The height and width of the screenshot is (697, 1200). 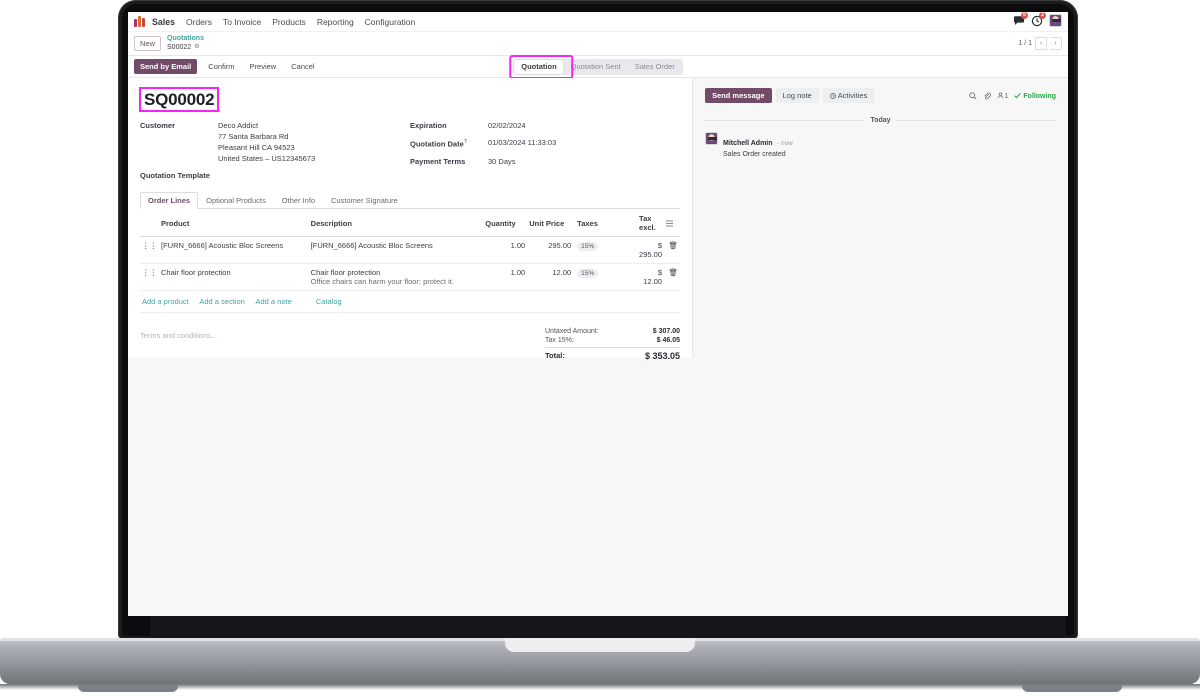 What do you see at coordinates (880, 95) in the screenshot?
I see `chatter-toolbar: Send message Log note Activities 1` at bounding box center [880, 95].